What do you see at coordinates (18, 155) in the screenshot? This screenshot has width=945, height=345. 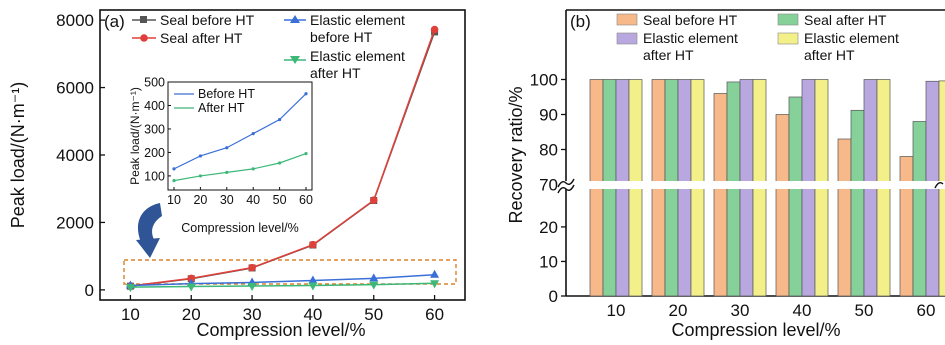 I see `chart-a-y-label: Peak load/(N·m⁻¹)` at bounding box center [18, 155].